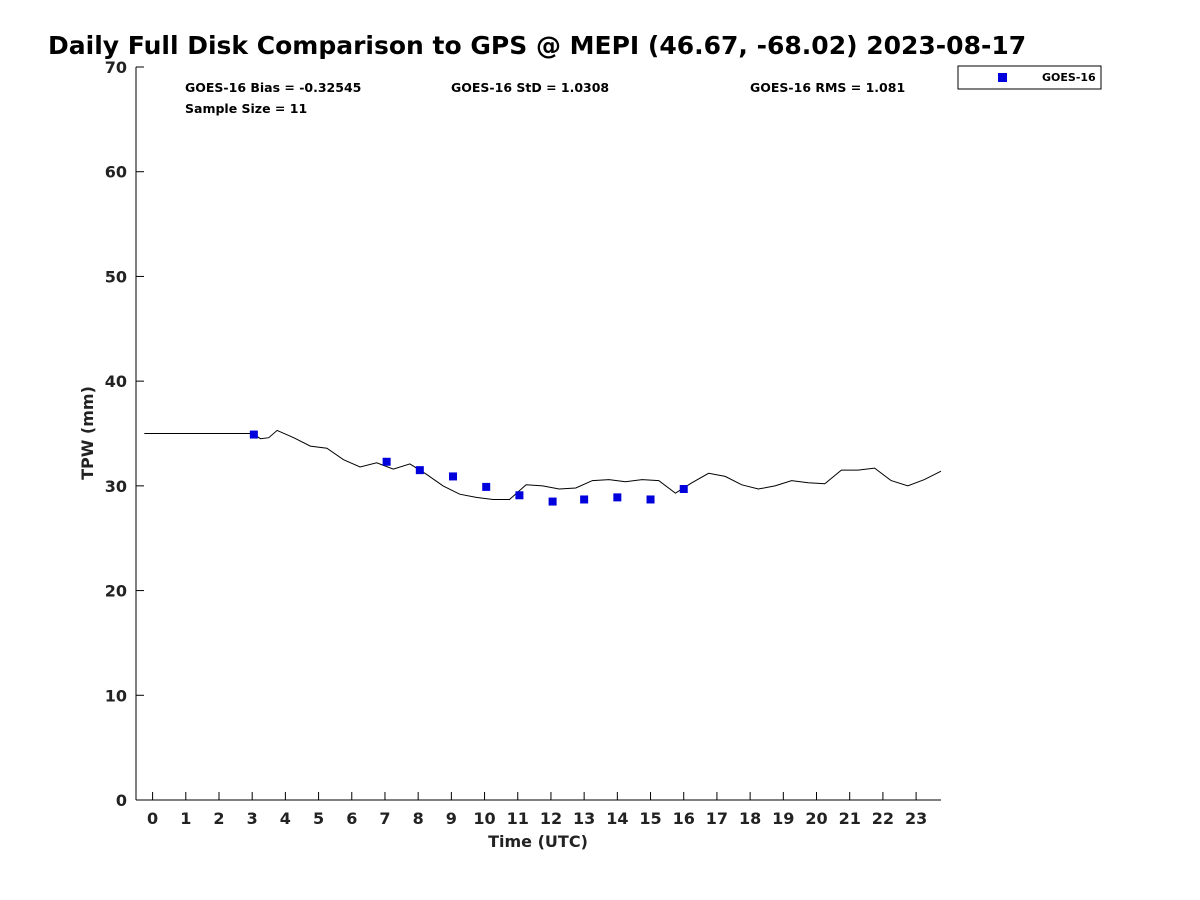  I want to click on legend-label: GOES-16, so click(1069, 77).